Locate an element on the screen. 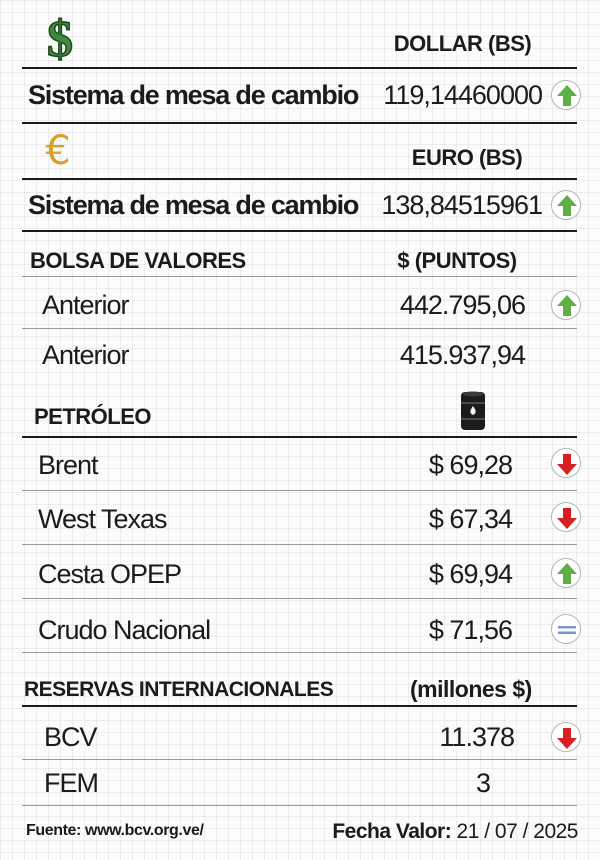 The image size is (600, 860). euro-currency-label: EURO (BS) is located at coordinates (467, 157).